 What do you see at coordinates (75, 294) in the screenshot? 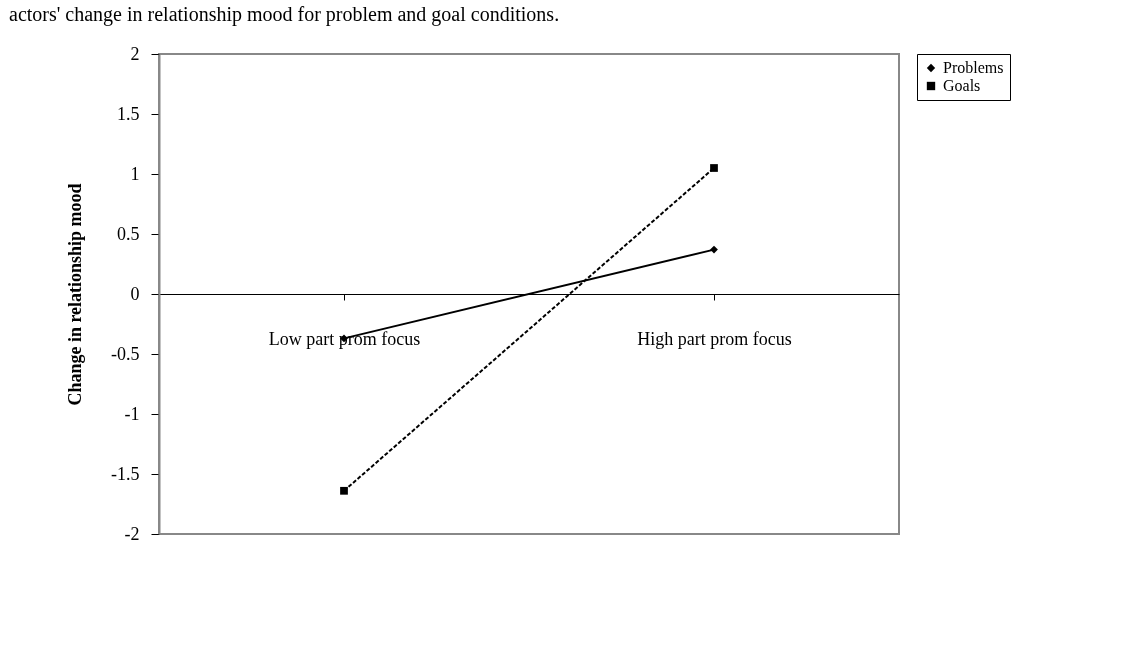
I see `y-axis-title: Change in relationship mood` at bounding box center [75, 294].